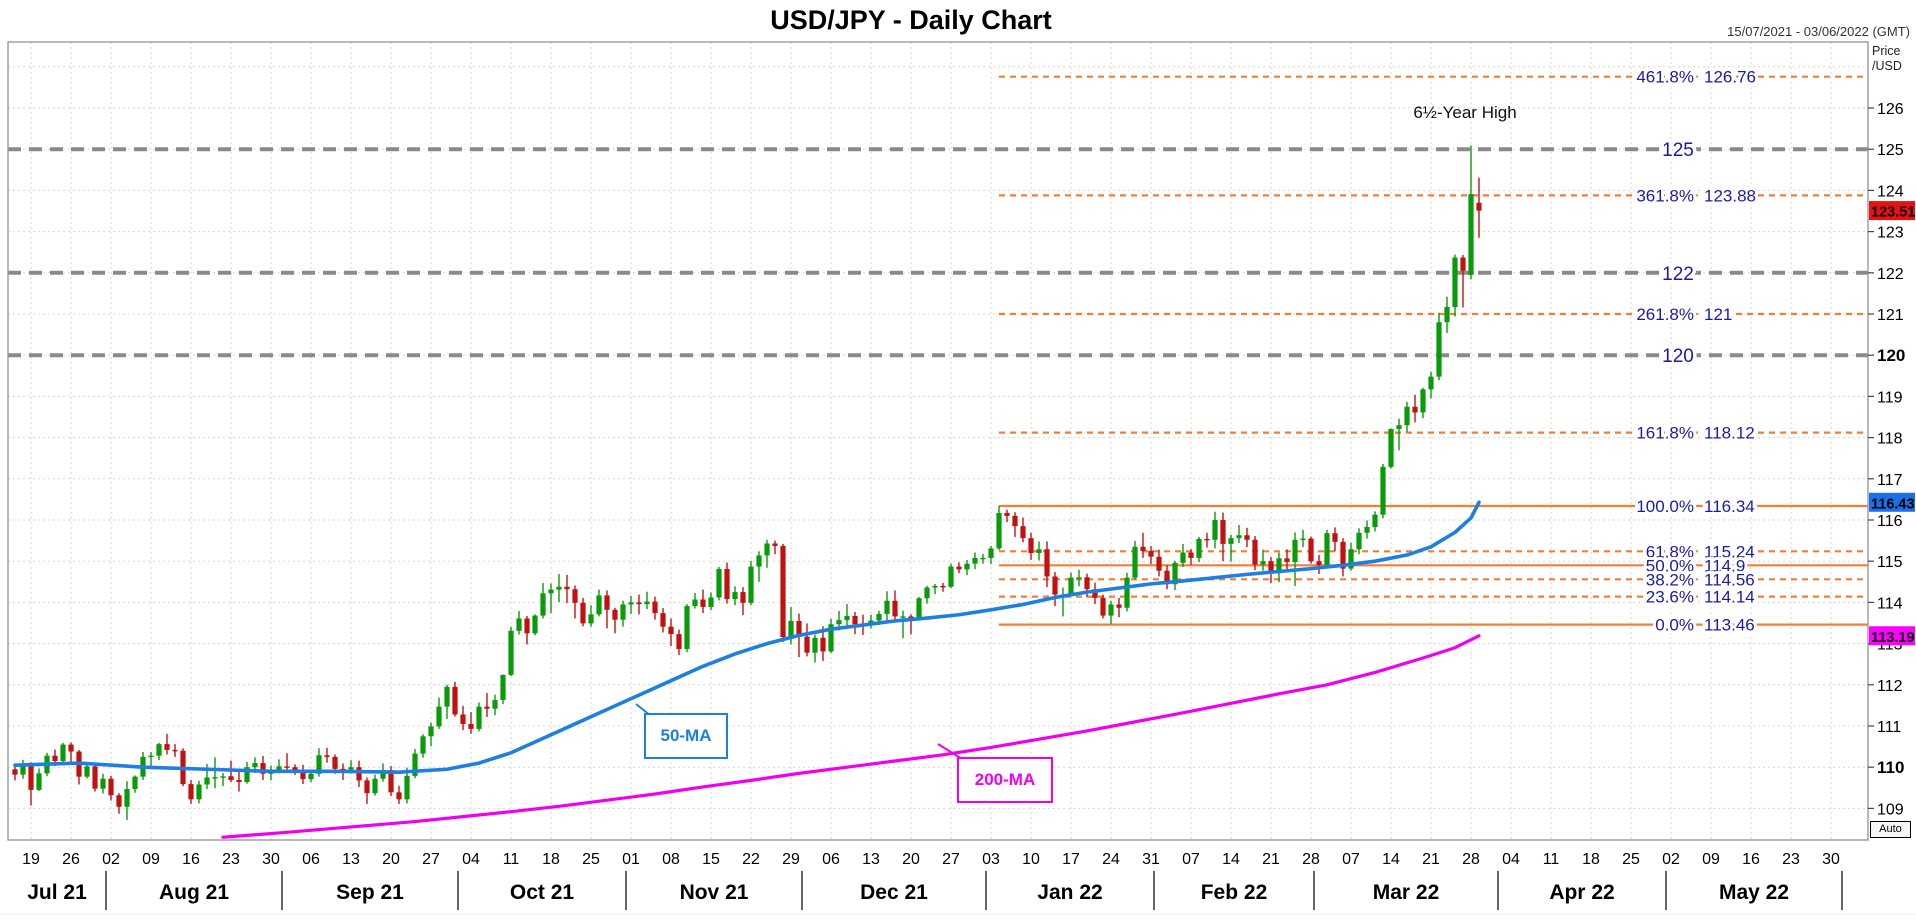 Image resolution: width=1916 pixels, height=923 pixels. What do you see at coordinates (1729, 551) in the screenshot?
I see `fib-price-label: 115.24` at bounding box center [1729, 551].